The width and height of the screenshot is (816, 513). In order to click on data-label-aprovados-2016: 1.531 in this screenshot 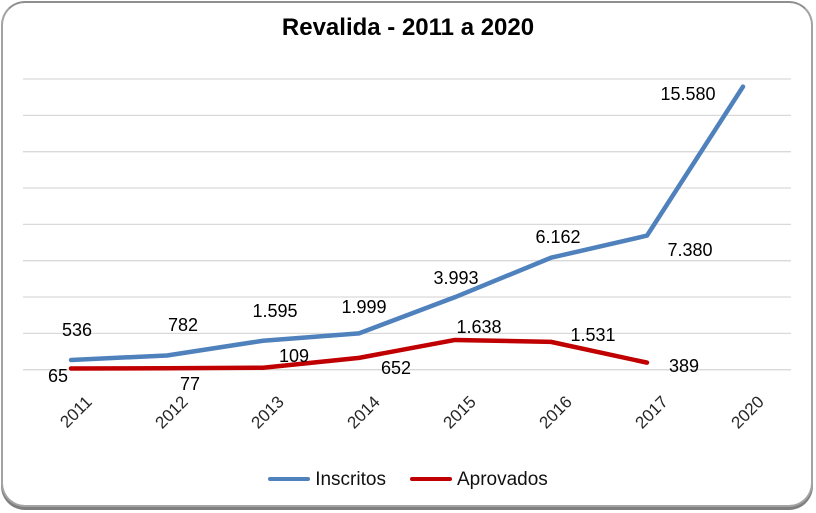, I will do `click(593, 334)`.